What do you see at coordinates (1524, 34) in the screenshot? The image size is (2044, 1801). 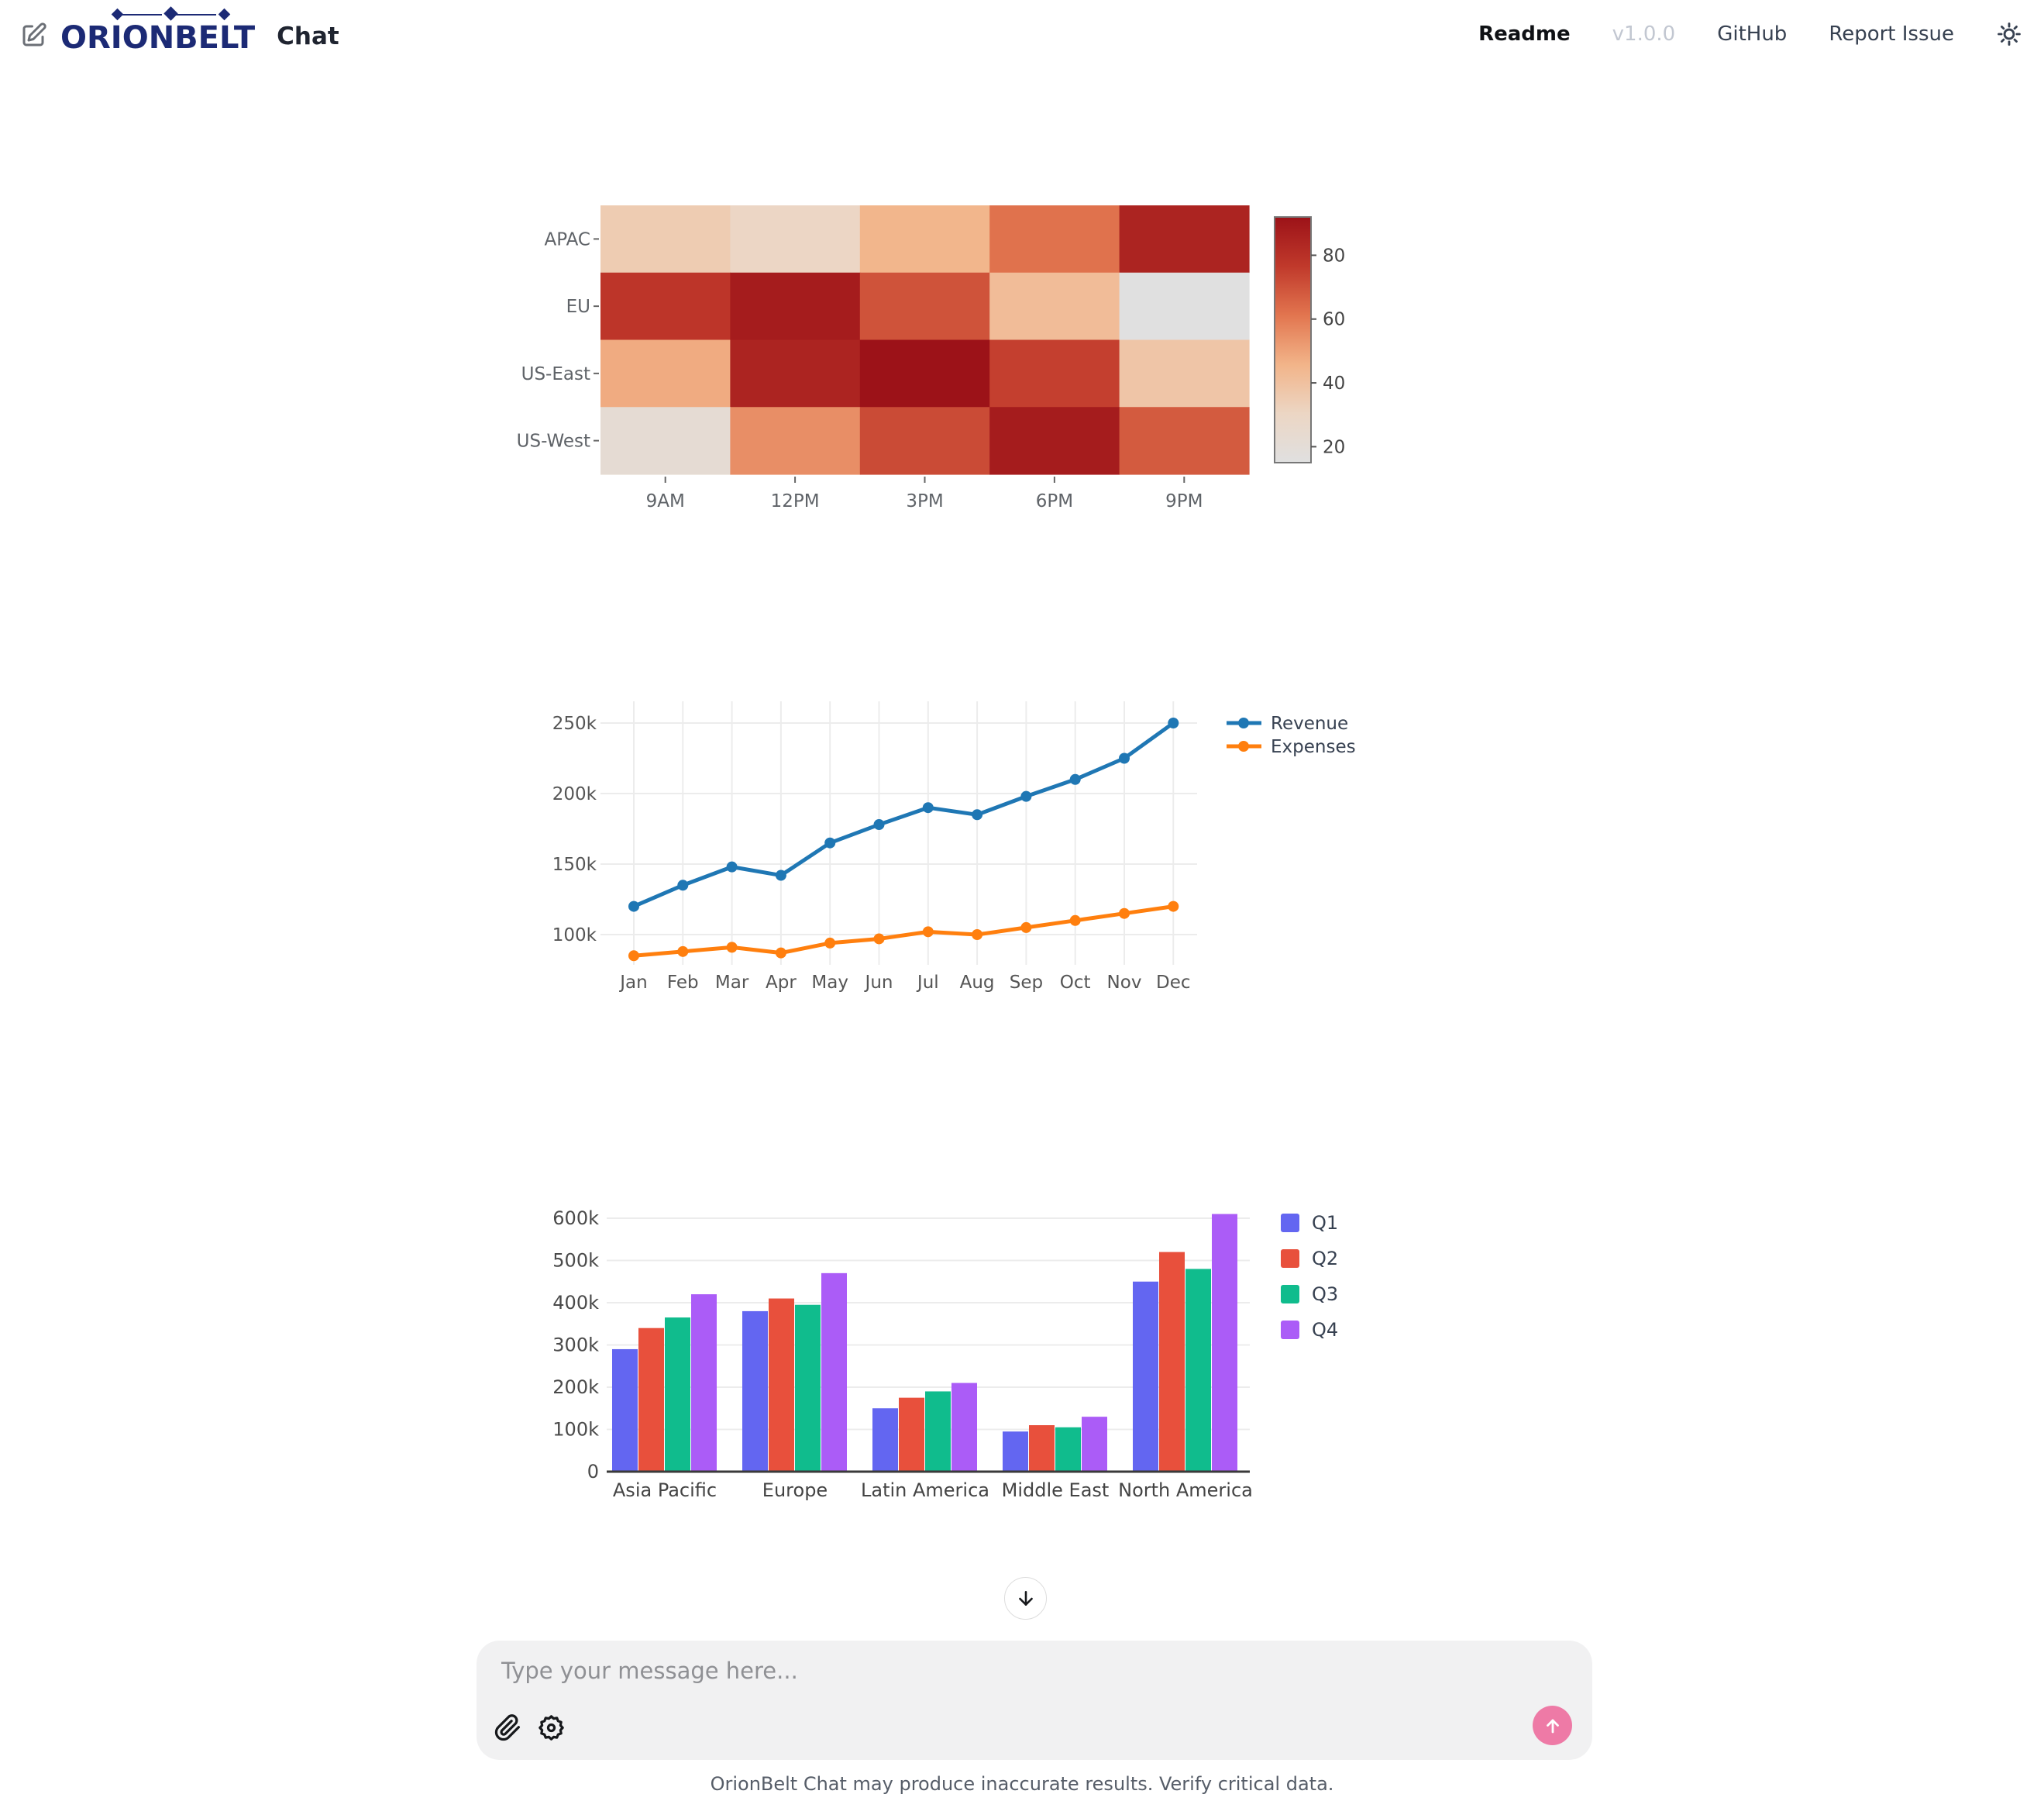 I see `nav-readme: Readme` at bounding box center [1524, 34].